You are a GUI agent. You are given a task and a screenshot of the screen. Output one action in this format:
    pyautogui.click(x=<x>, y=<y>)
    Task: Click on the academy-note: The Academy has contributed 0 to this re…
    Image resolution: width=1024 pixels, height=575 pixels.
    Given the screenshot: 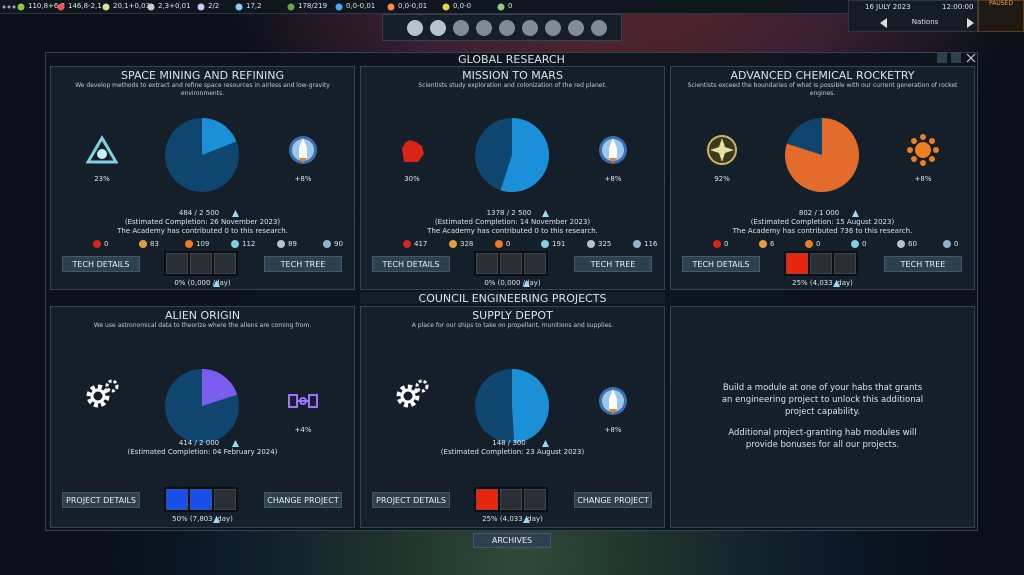 What is the action you would take?
    pyautogui.click(x=512, y=231)
    